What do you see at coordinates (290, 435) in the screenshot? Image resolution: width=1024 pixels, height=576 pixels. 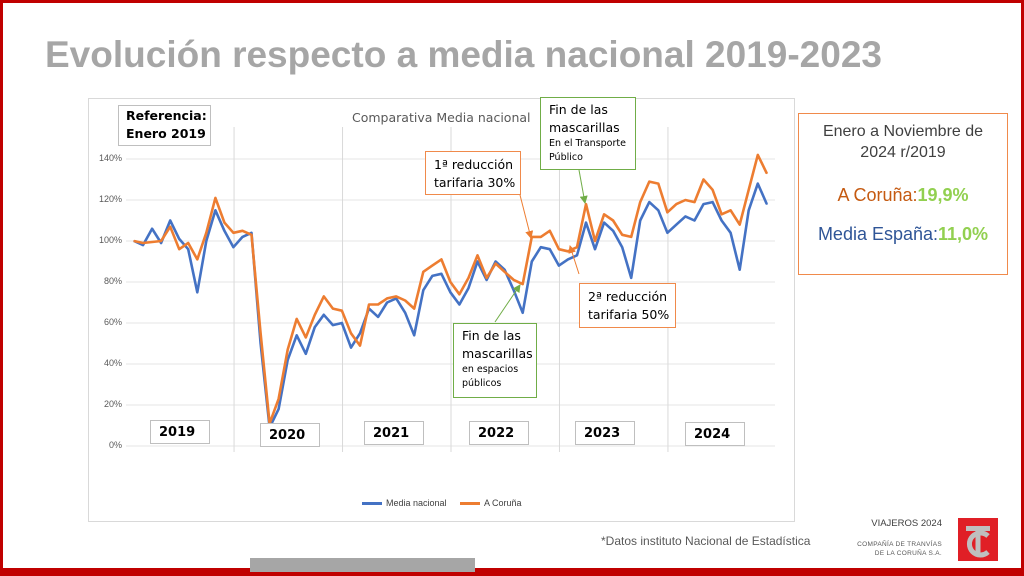 I see `year-label-2020: 2020` at bounding box center [290, 435].